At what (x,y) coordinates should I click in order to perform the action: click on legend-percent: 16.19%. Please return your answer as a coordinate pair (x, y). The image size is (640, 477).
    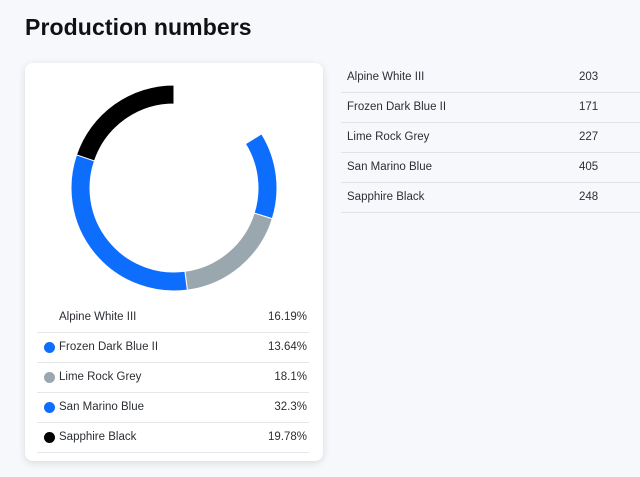
    Looking at the image, I should click on (287, 317).